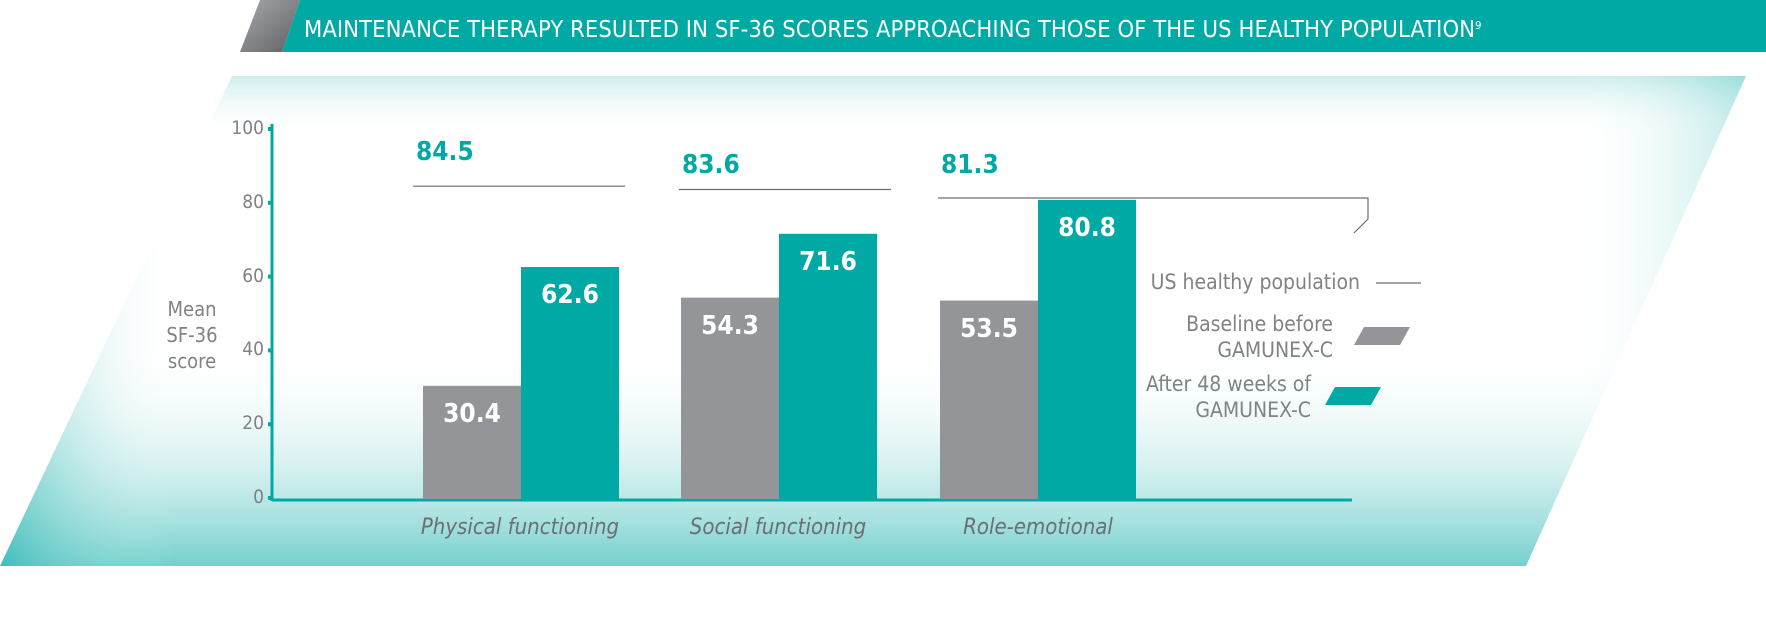 This screenshot has width=1766, height=620. Describe the element at coordinates (192, 361) in the screenshot. I see `y-axis-label-line-3: score` at that location.